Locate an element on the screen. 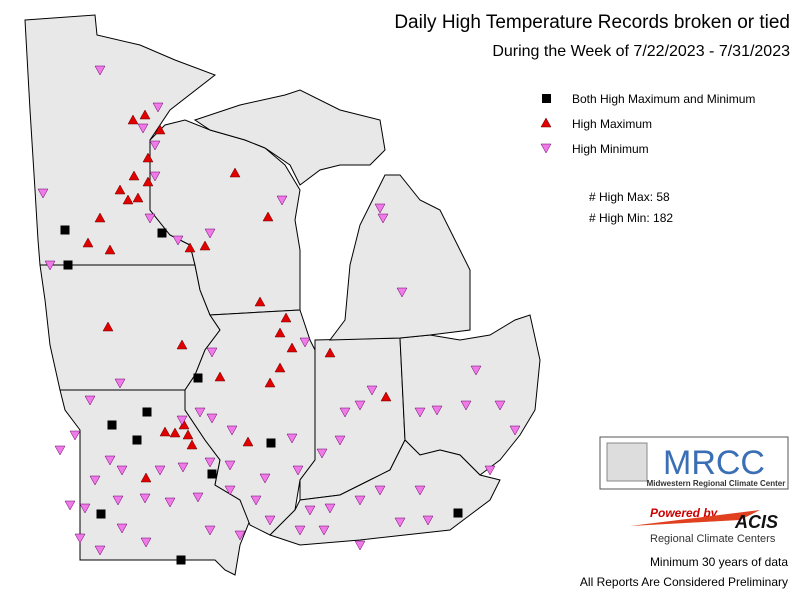 The image size is (800, 600). powered-by: Powered by is located at coordinates (684, 513).